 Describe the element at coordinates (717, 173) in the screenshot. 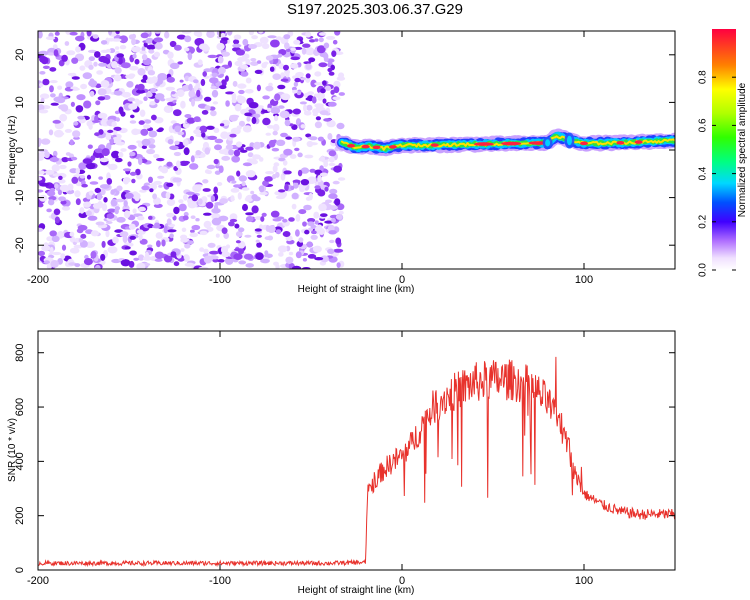

I see `colorbar-ticks: 0.0 0.2 0.4 0.6 0.8` at that location.